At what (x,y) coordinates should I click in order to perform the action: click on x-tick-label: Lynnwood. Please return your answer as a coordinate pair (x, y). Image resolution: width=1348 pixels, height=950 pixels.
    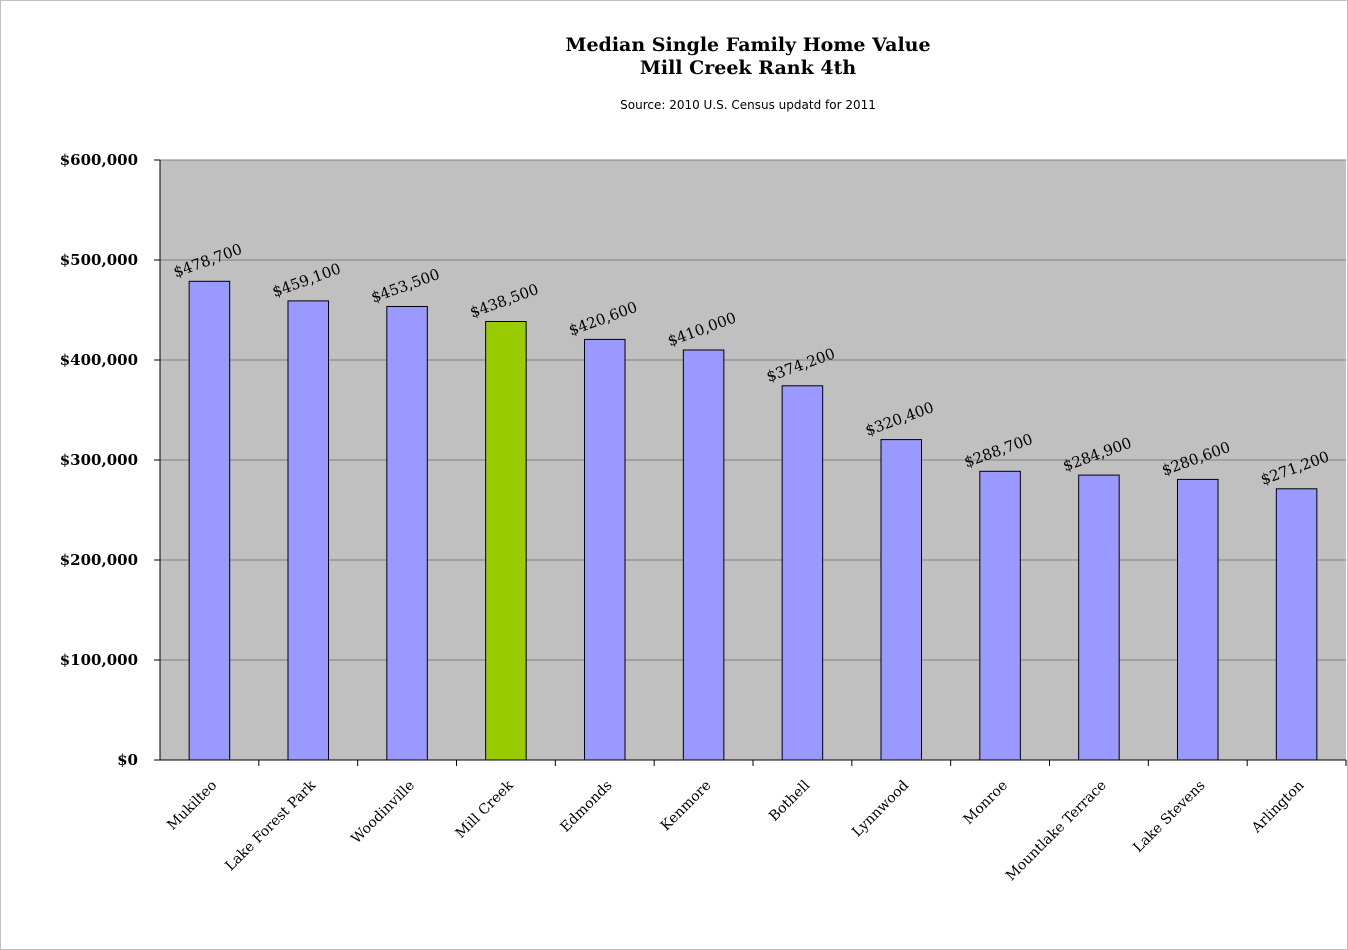
    Looking at the image, I should click on (880, 808).